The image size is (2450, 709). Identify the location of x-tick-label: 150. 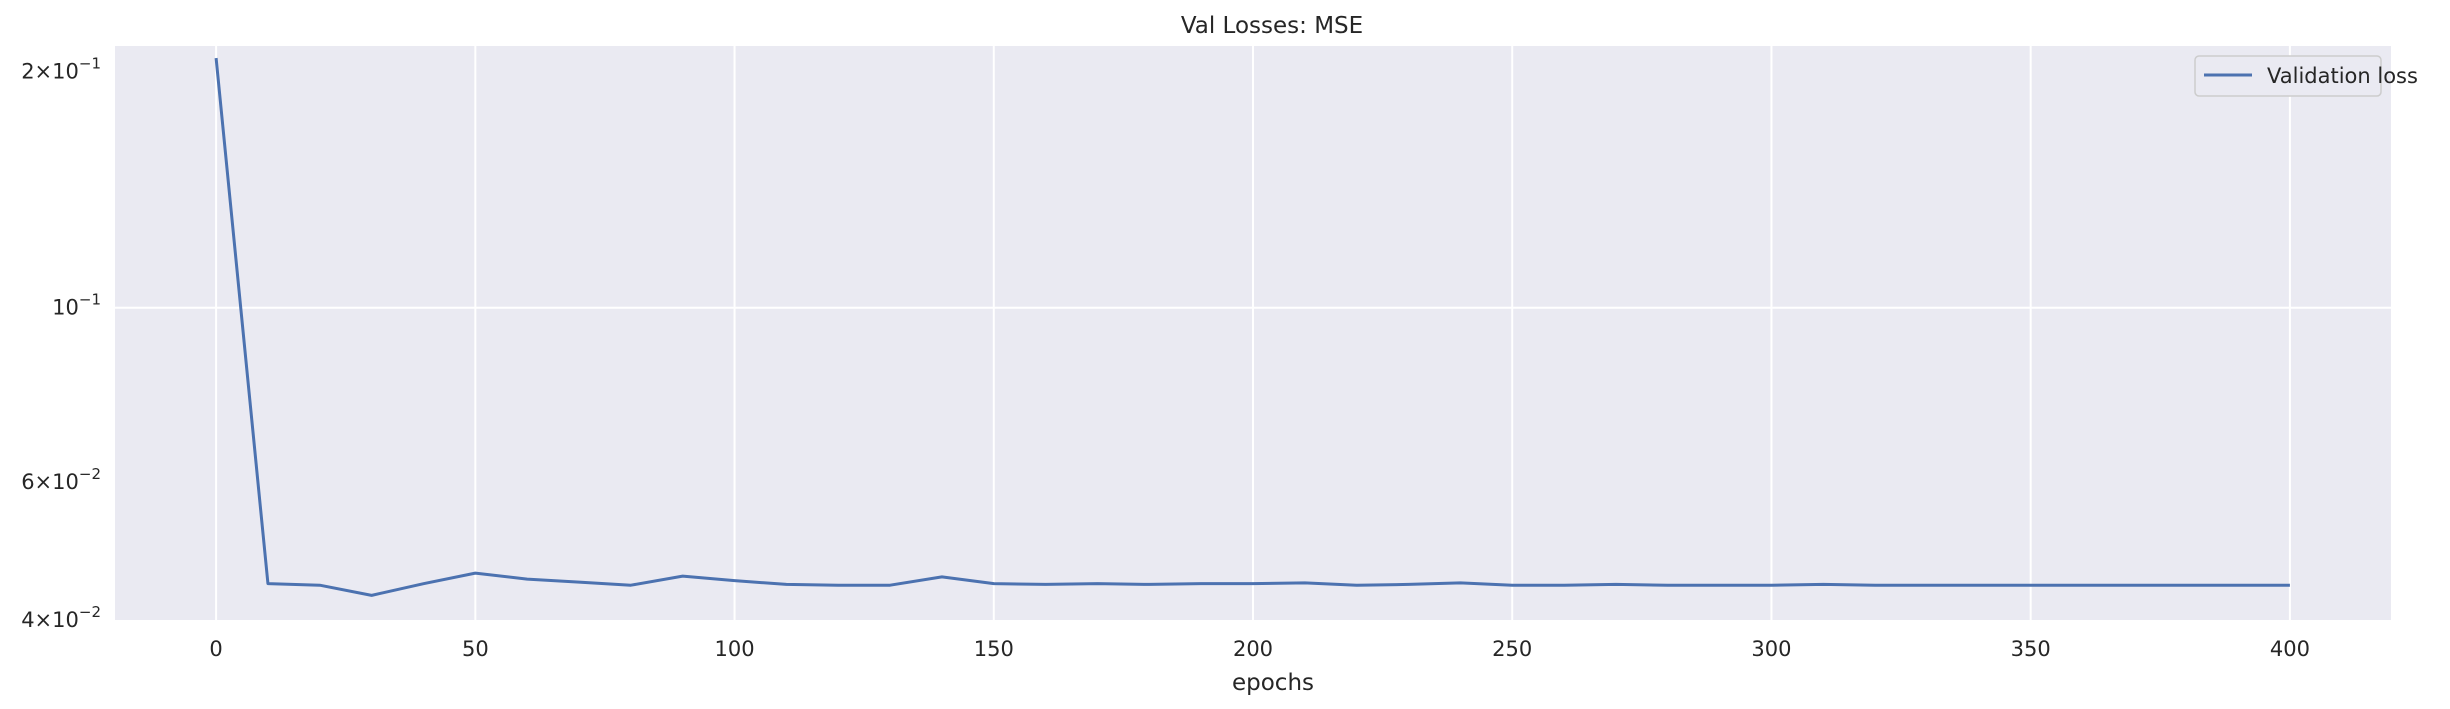
(994, 649).